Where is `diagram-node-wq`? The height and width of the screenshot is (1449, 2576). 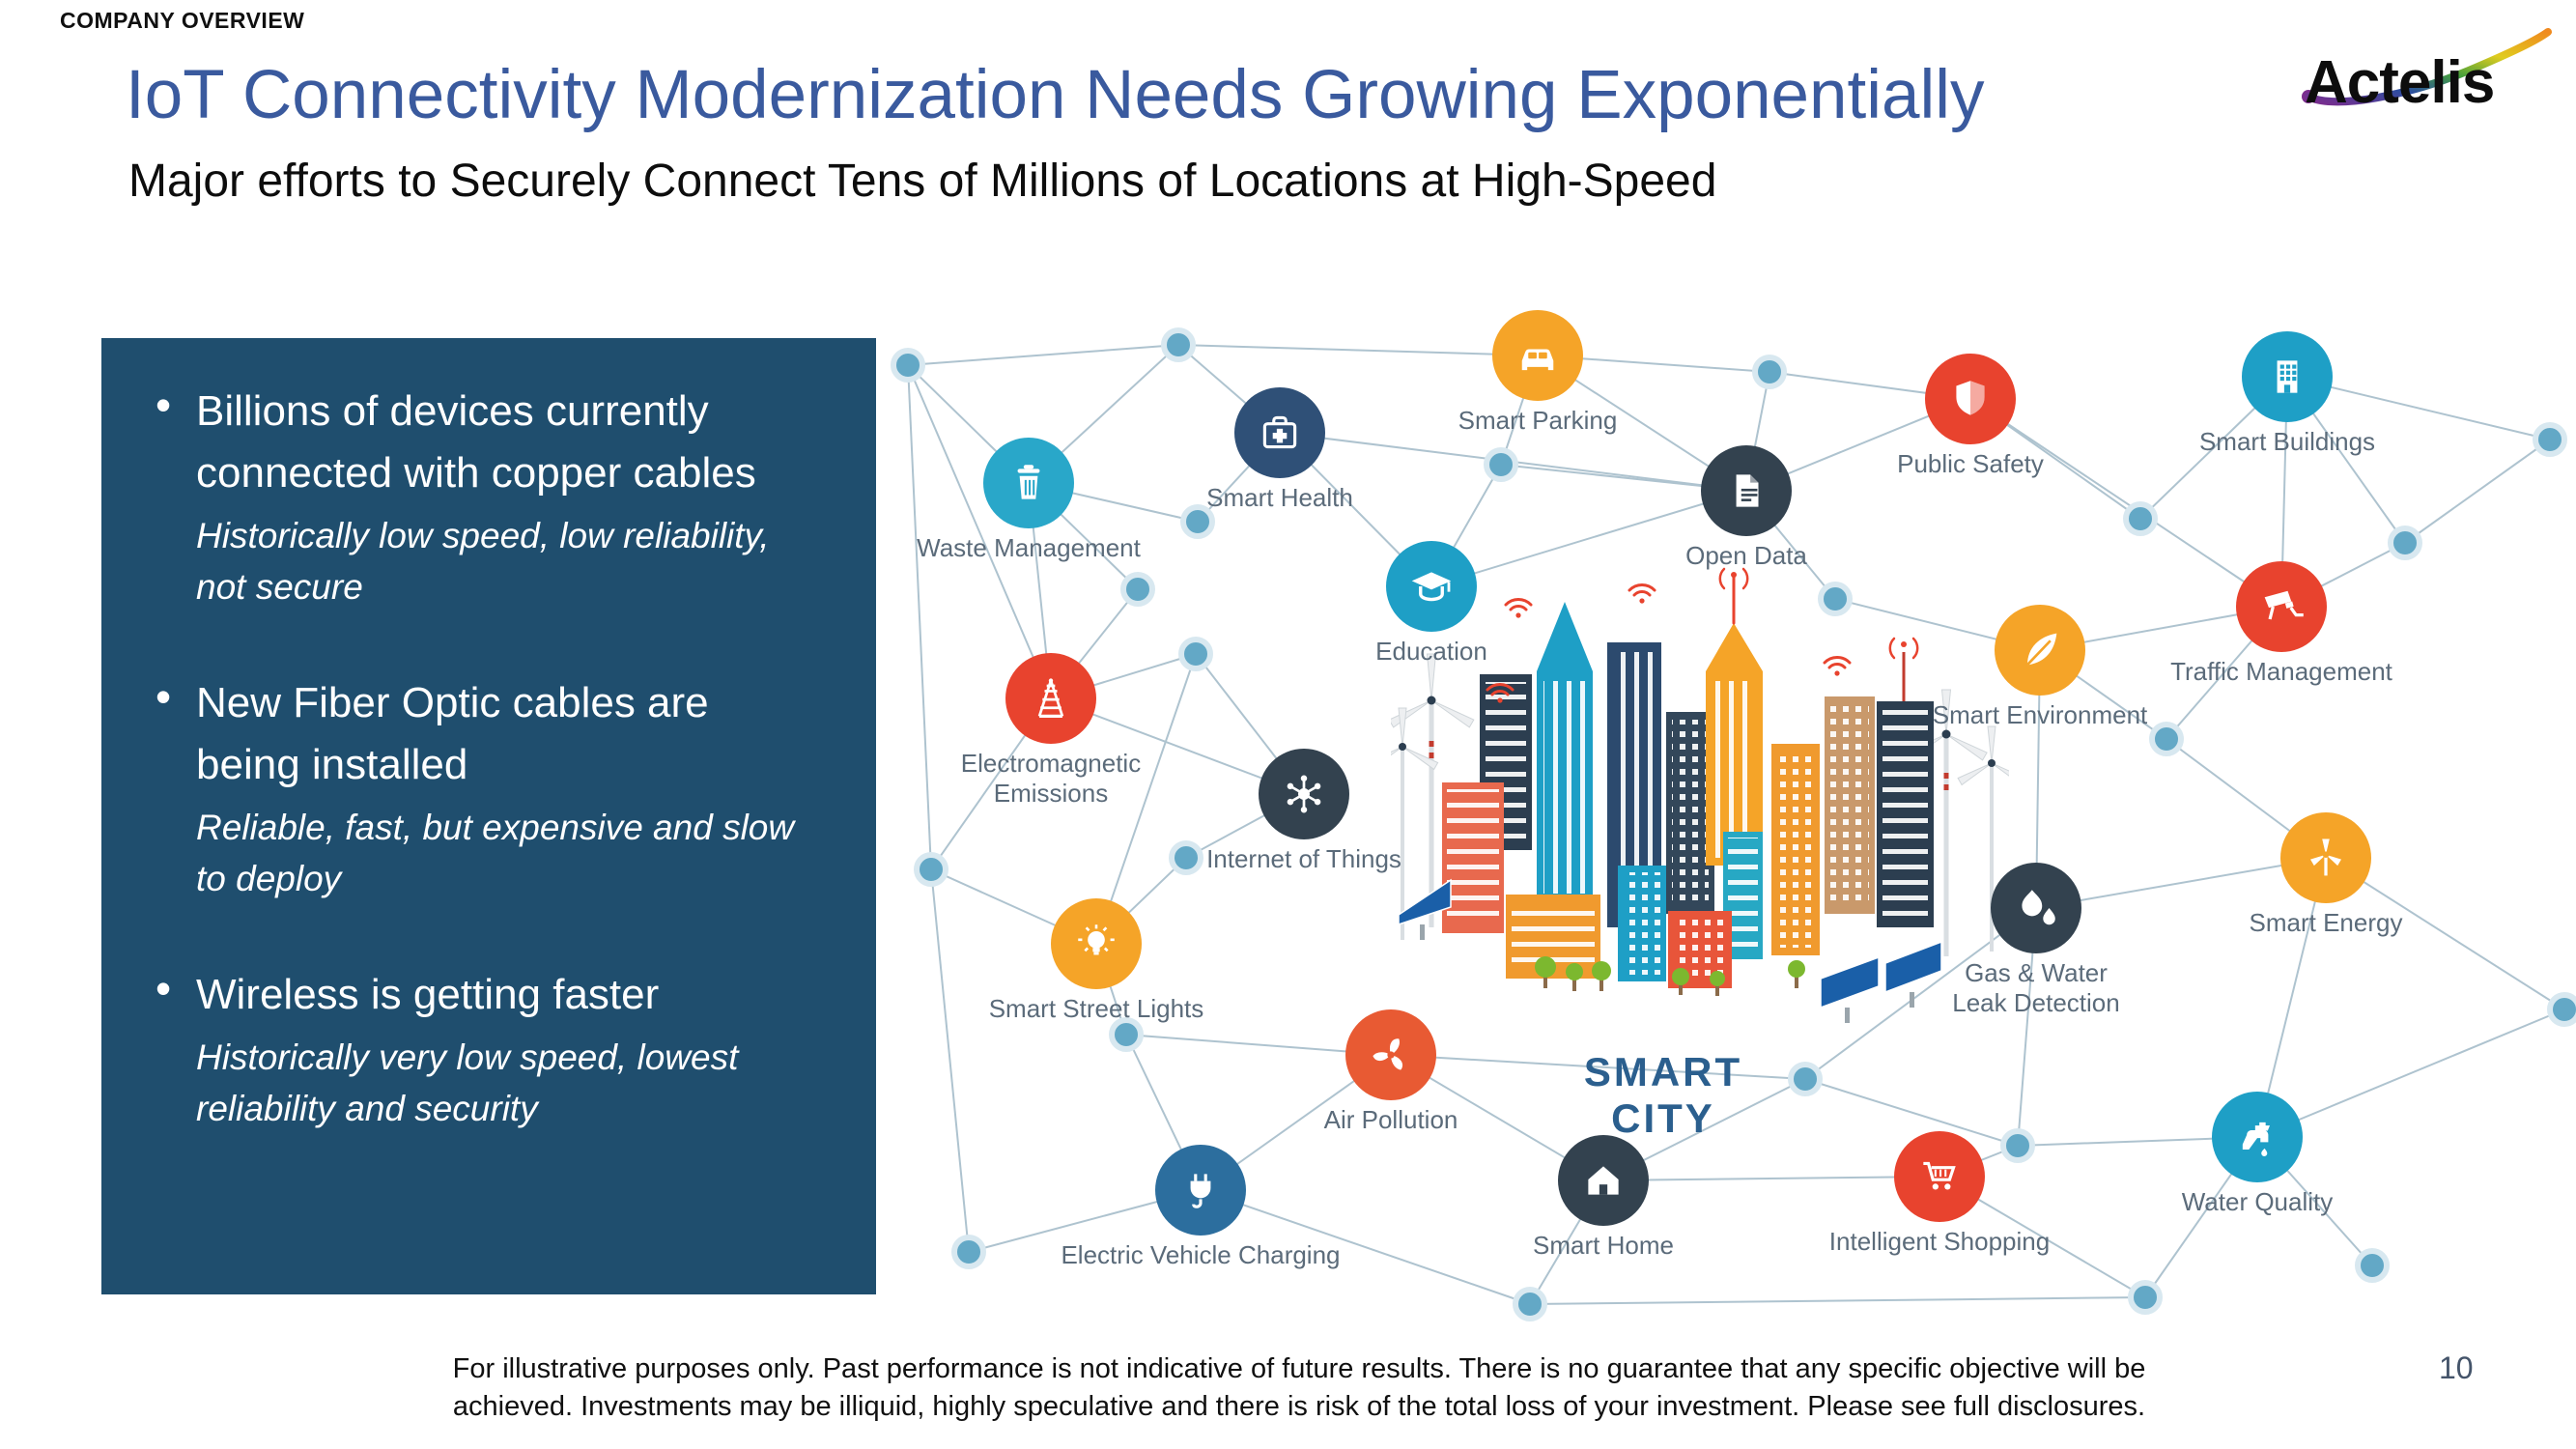 diagram-node-wq is located at coordinates (2257, 1137).